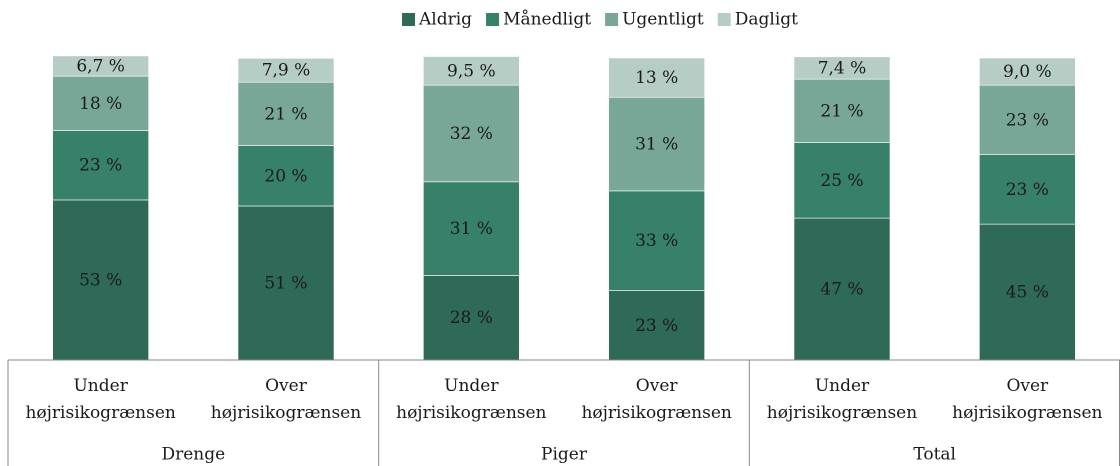  I want to click on data-label: 9,0 %, so click(1027, 72).